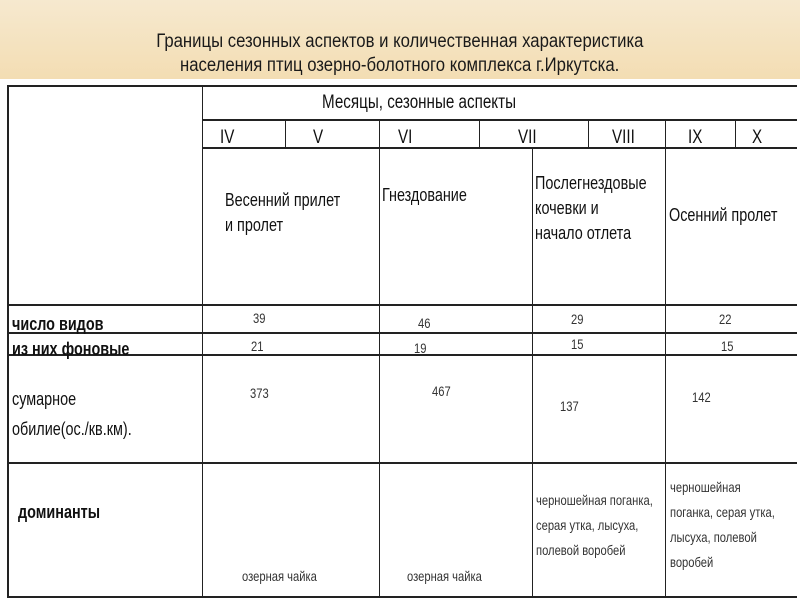 This screenshot has height=600, width=800. I want to click on month-label: VI, so click(405, 137).